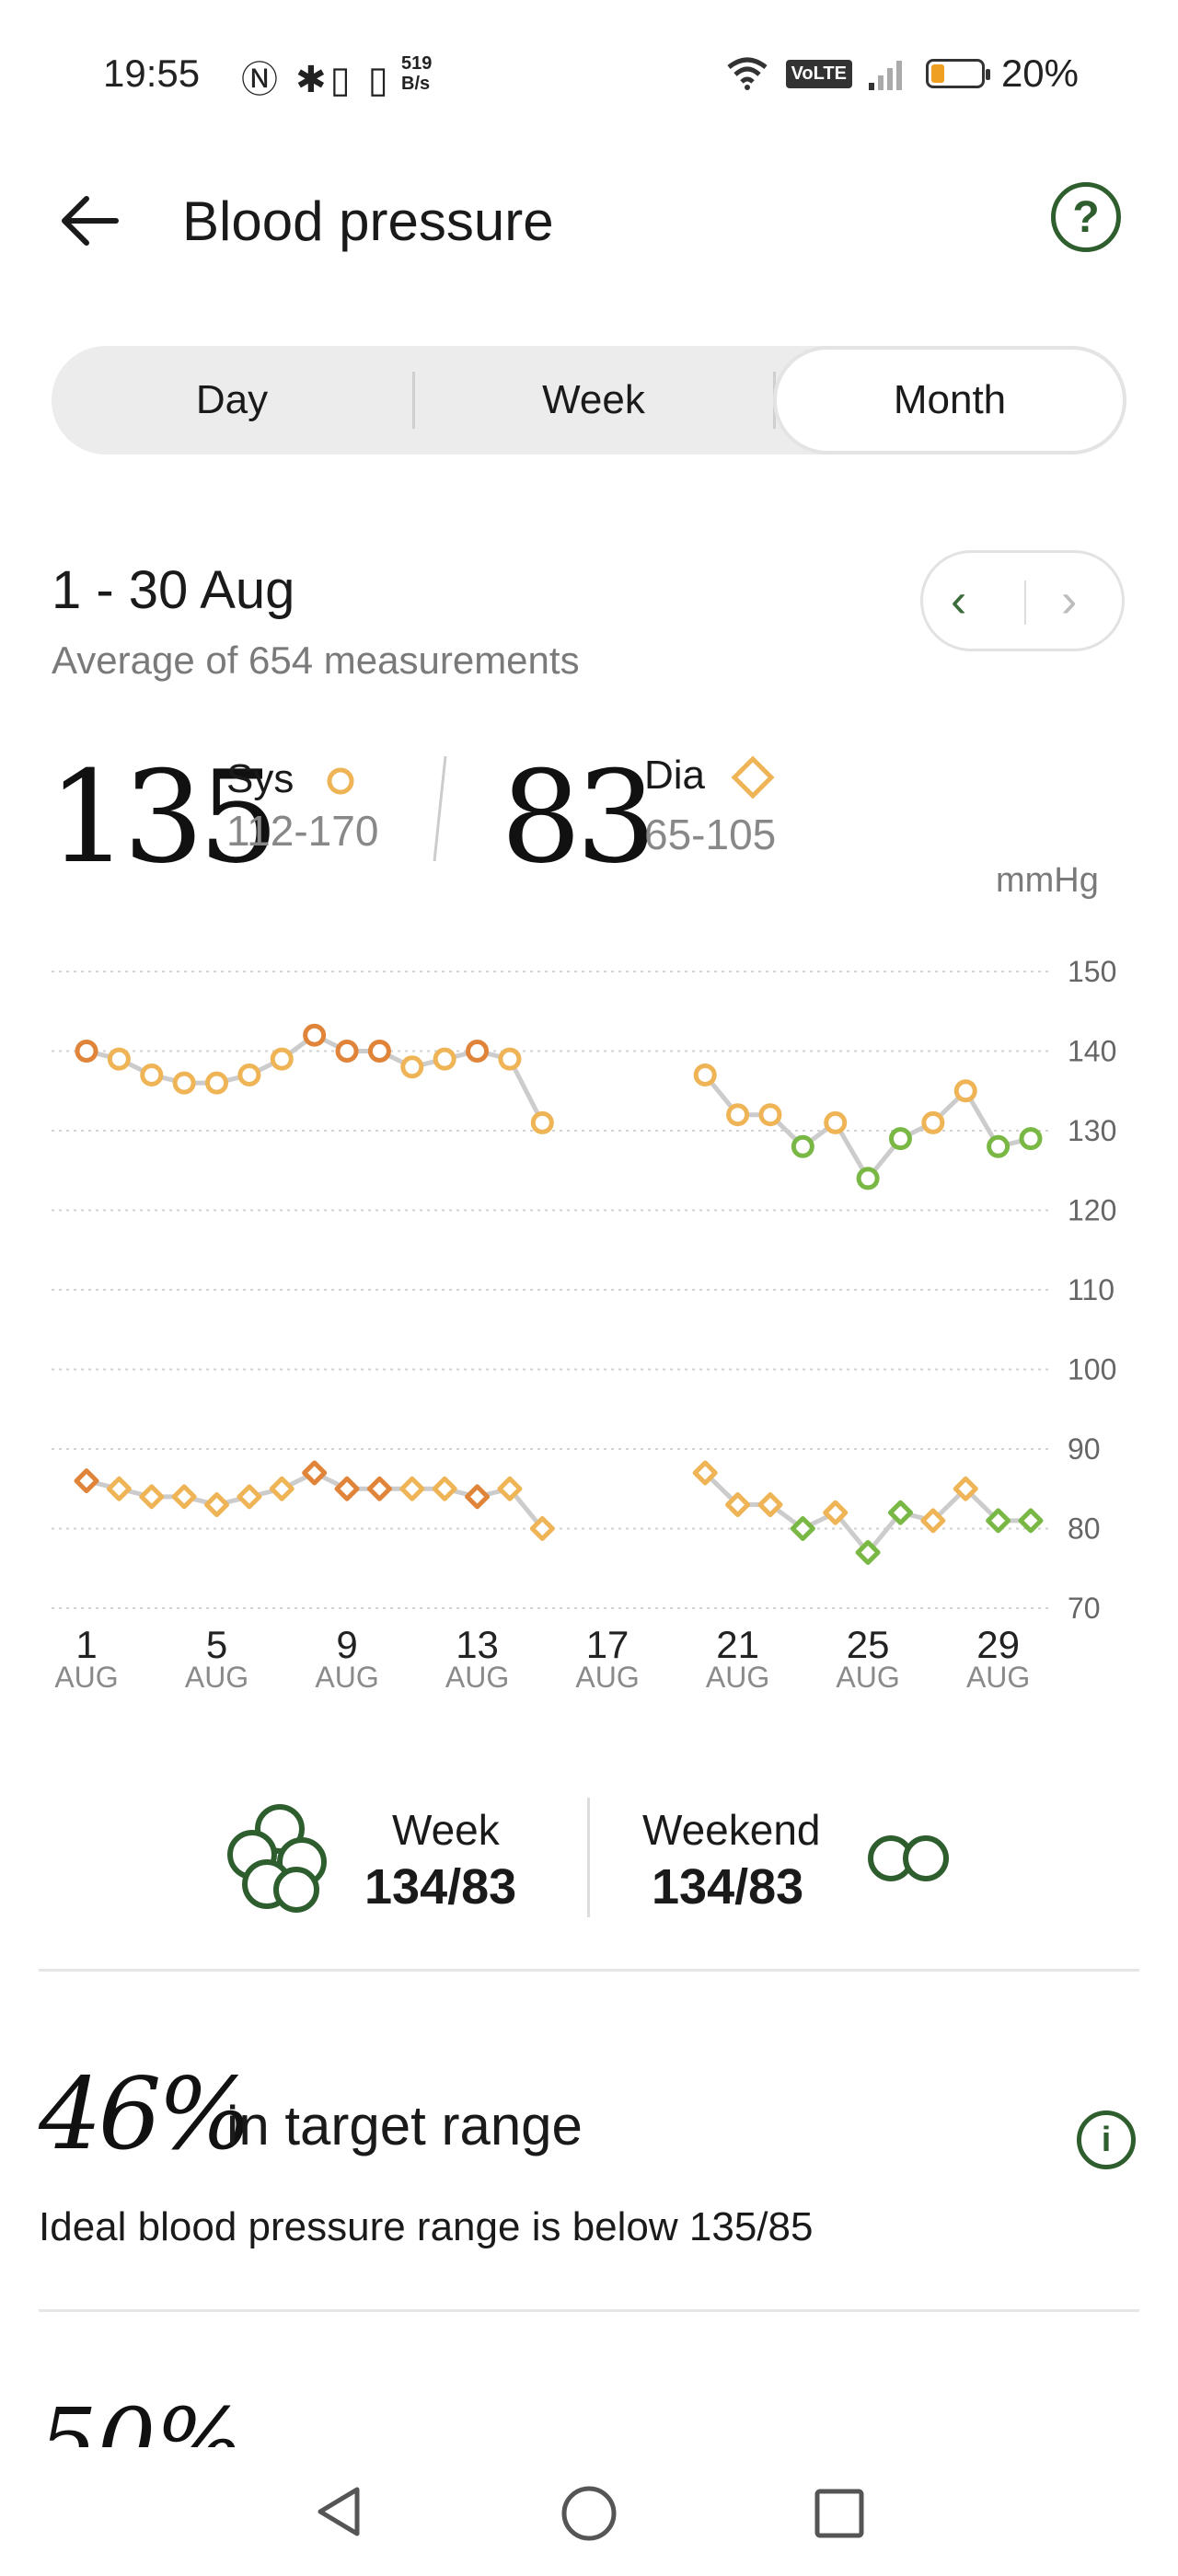  I want to click on systolic-label: Sys, so click(293, 779).